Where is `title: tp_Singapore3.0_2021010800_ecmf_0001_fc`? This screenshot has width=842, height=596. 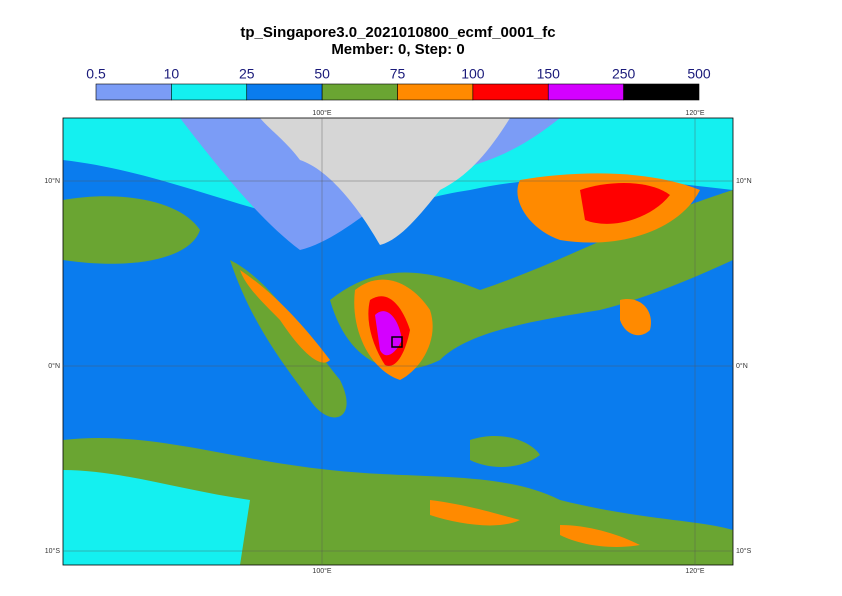
title: tp_Singapore3.0_2021010800_ecmf_0001_fc is located at coordinates (397, 32).